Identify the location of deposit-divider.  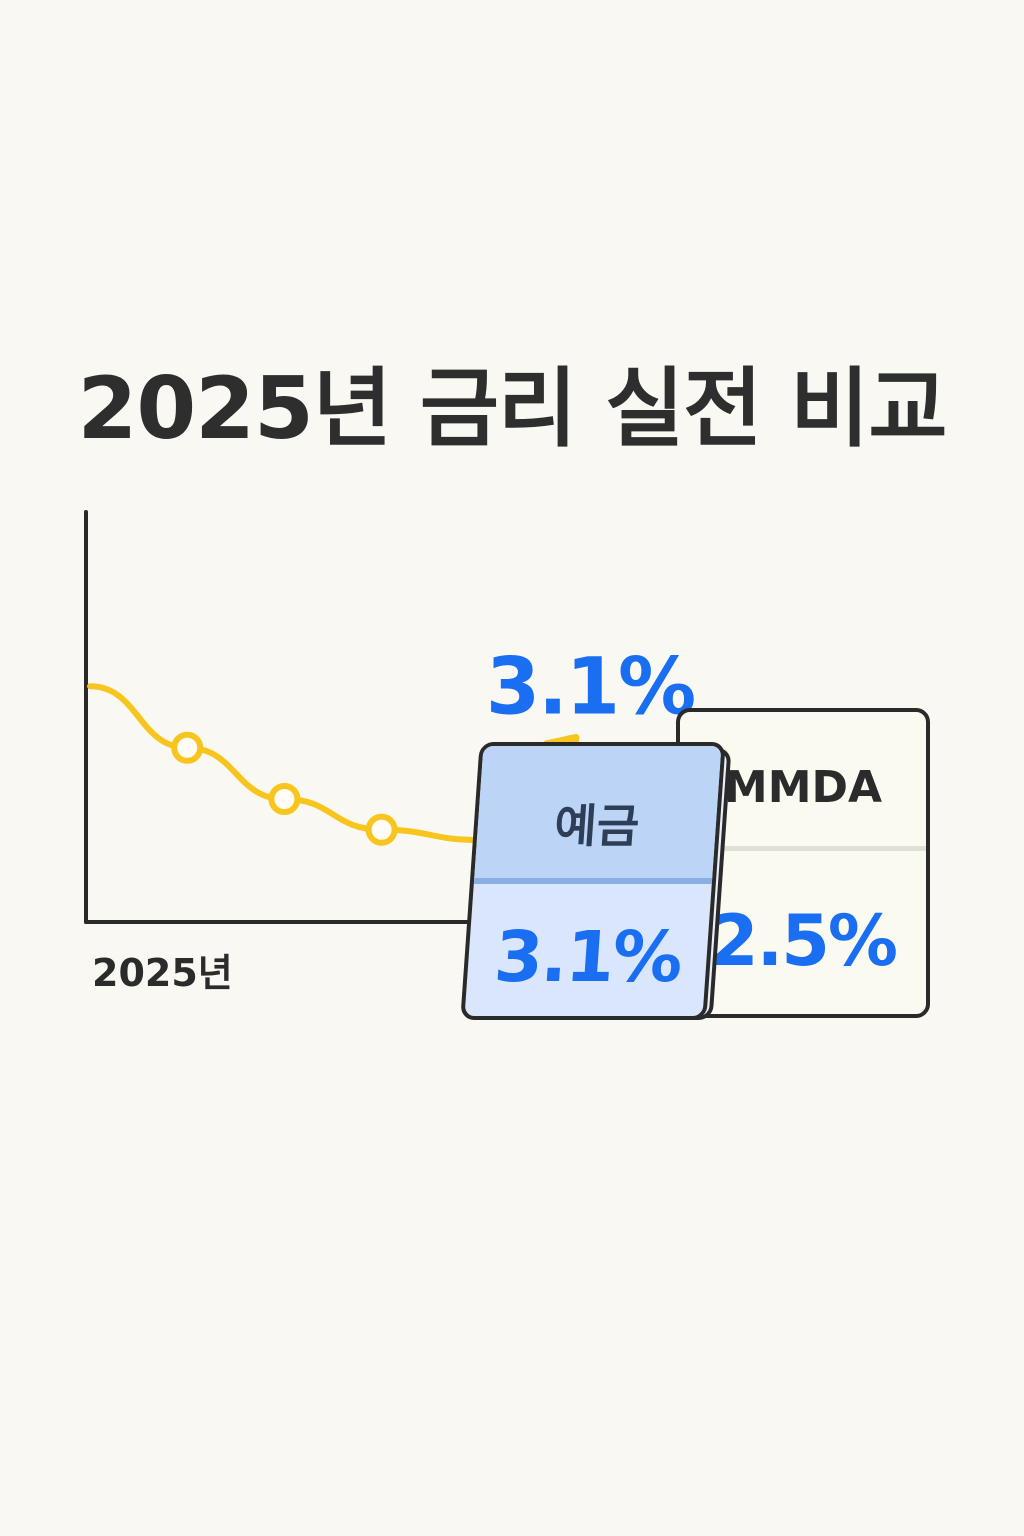
(593, 881).